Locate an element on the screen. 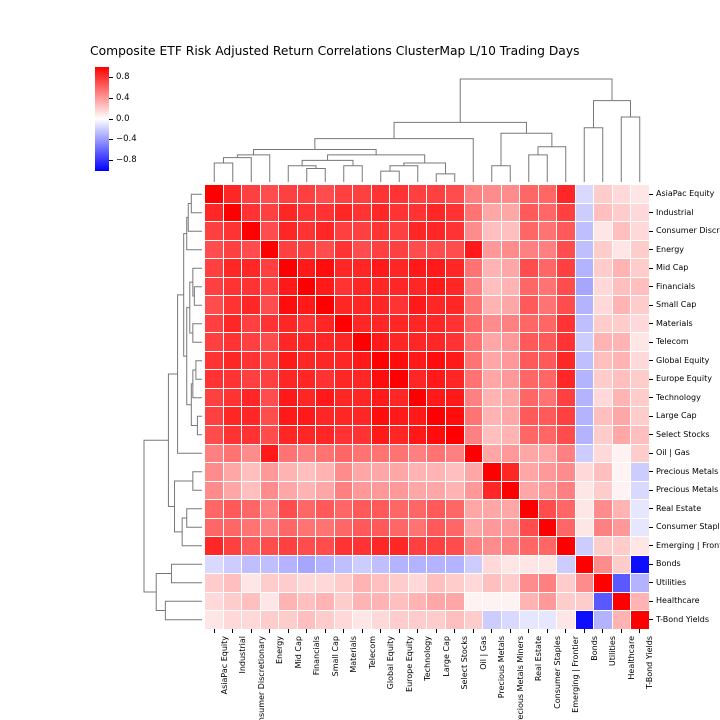  col-label: Technology is located at coordinates (428, 658).